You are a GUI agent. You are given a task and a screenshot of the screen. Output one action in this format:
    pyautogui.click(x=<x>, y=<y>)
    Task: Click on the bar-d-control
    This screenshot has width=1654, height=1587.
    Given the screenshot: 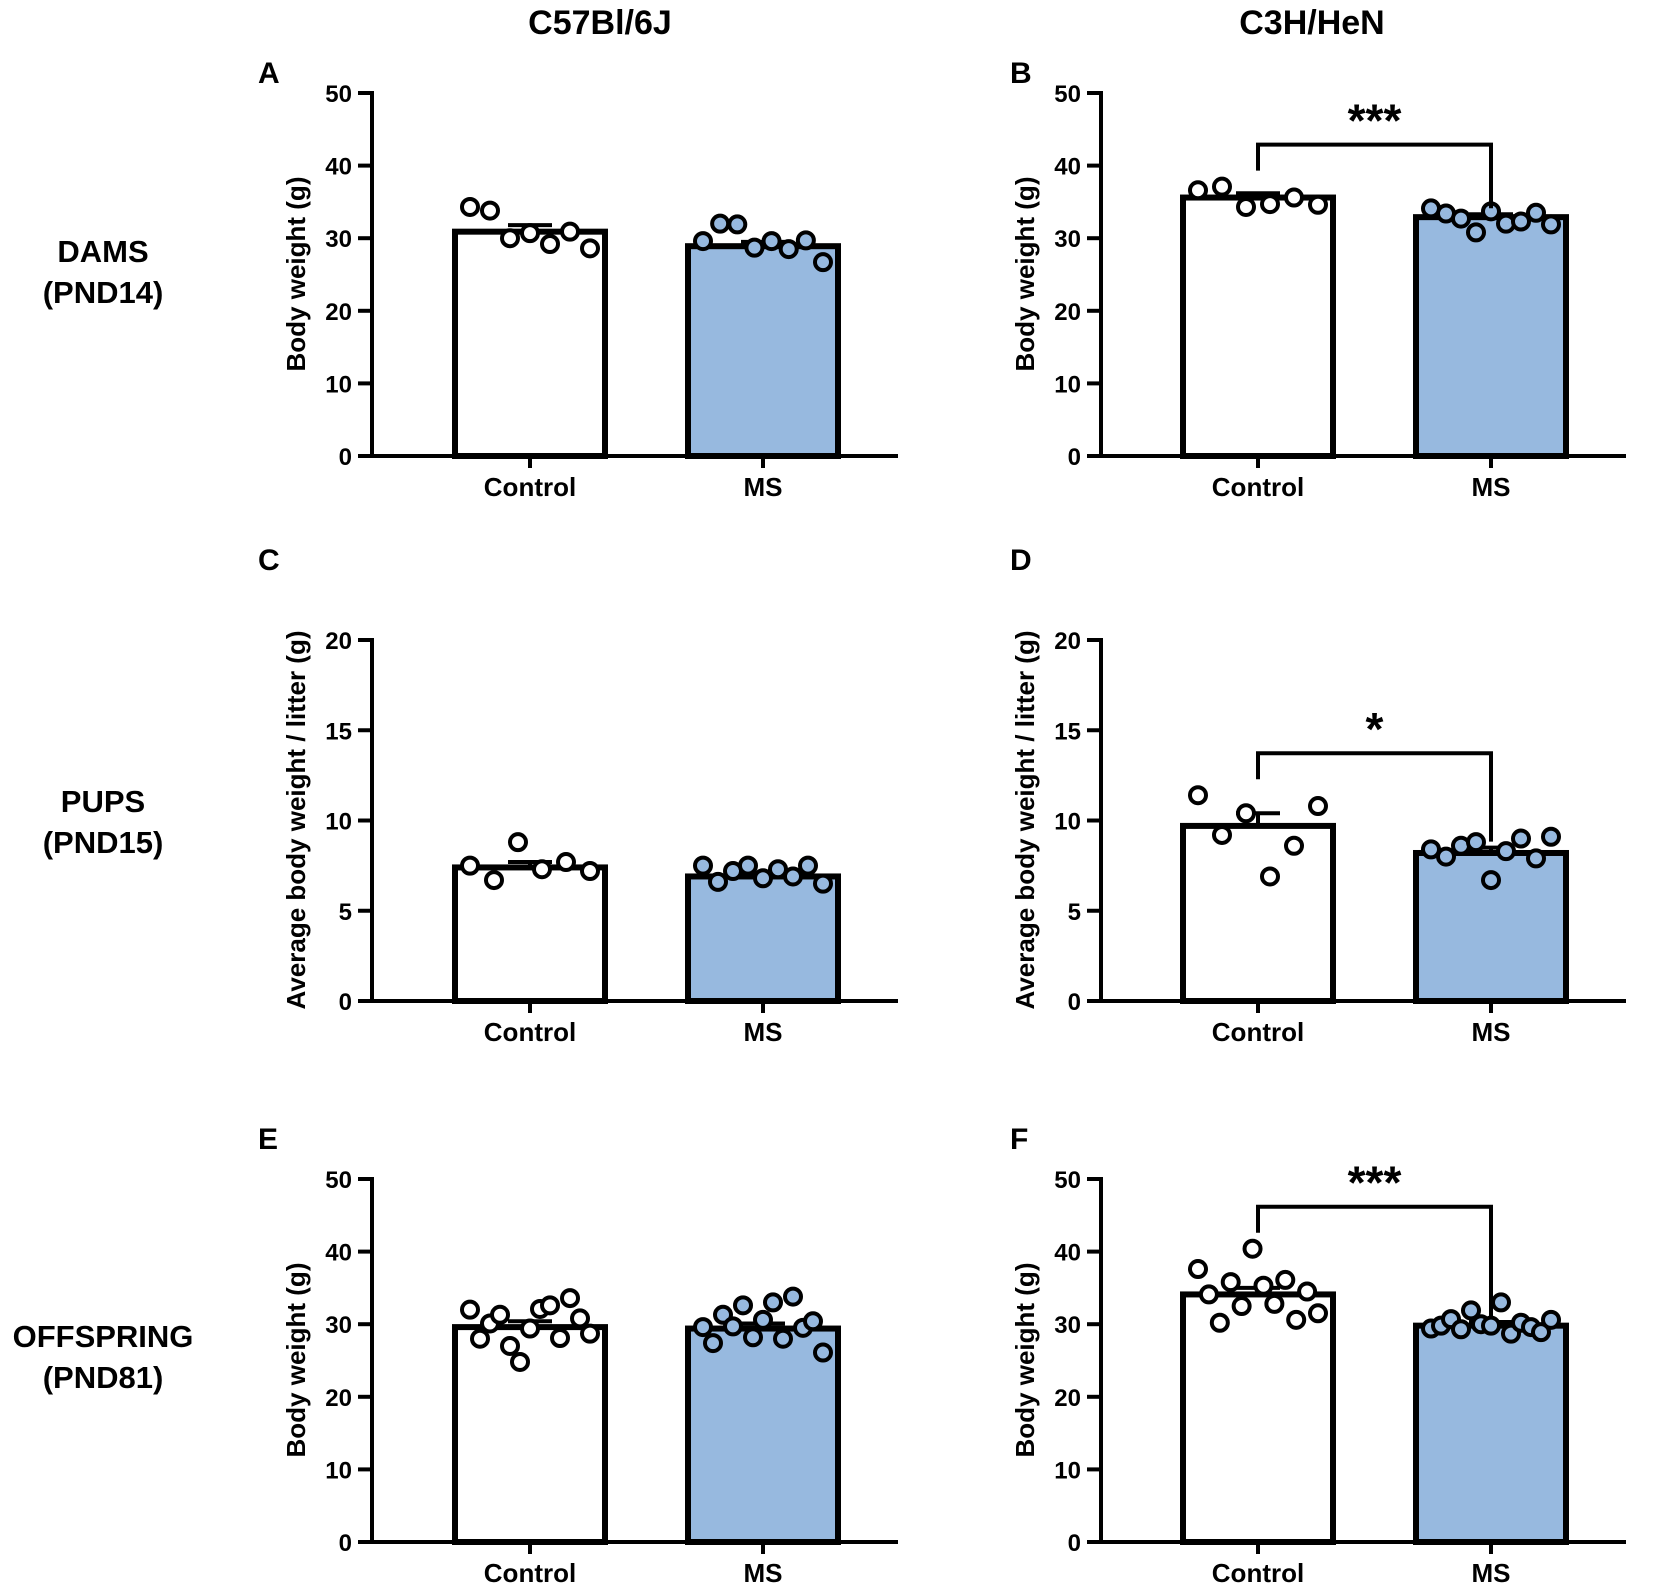 What is the action you would take?
    pyautogui.click(x=1258, y=913)
    